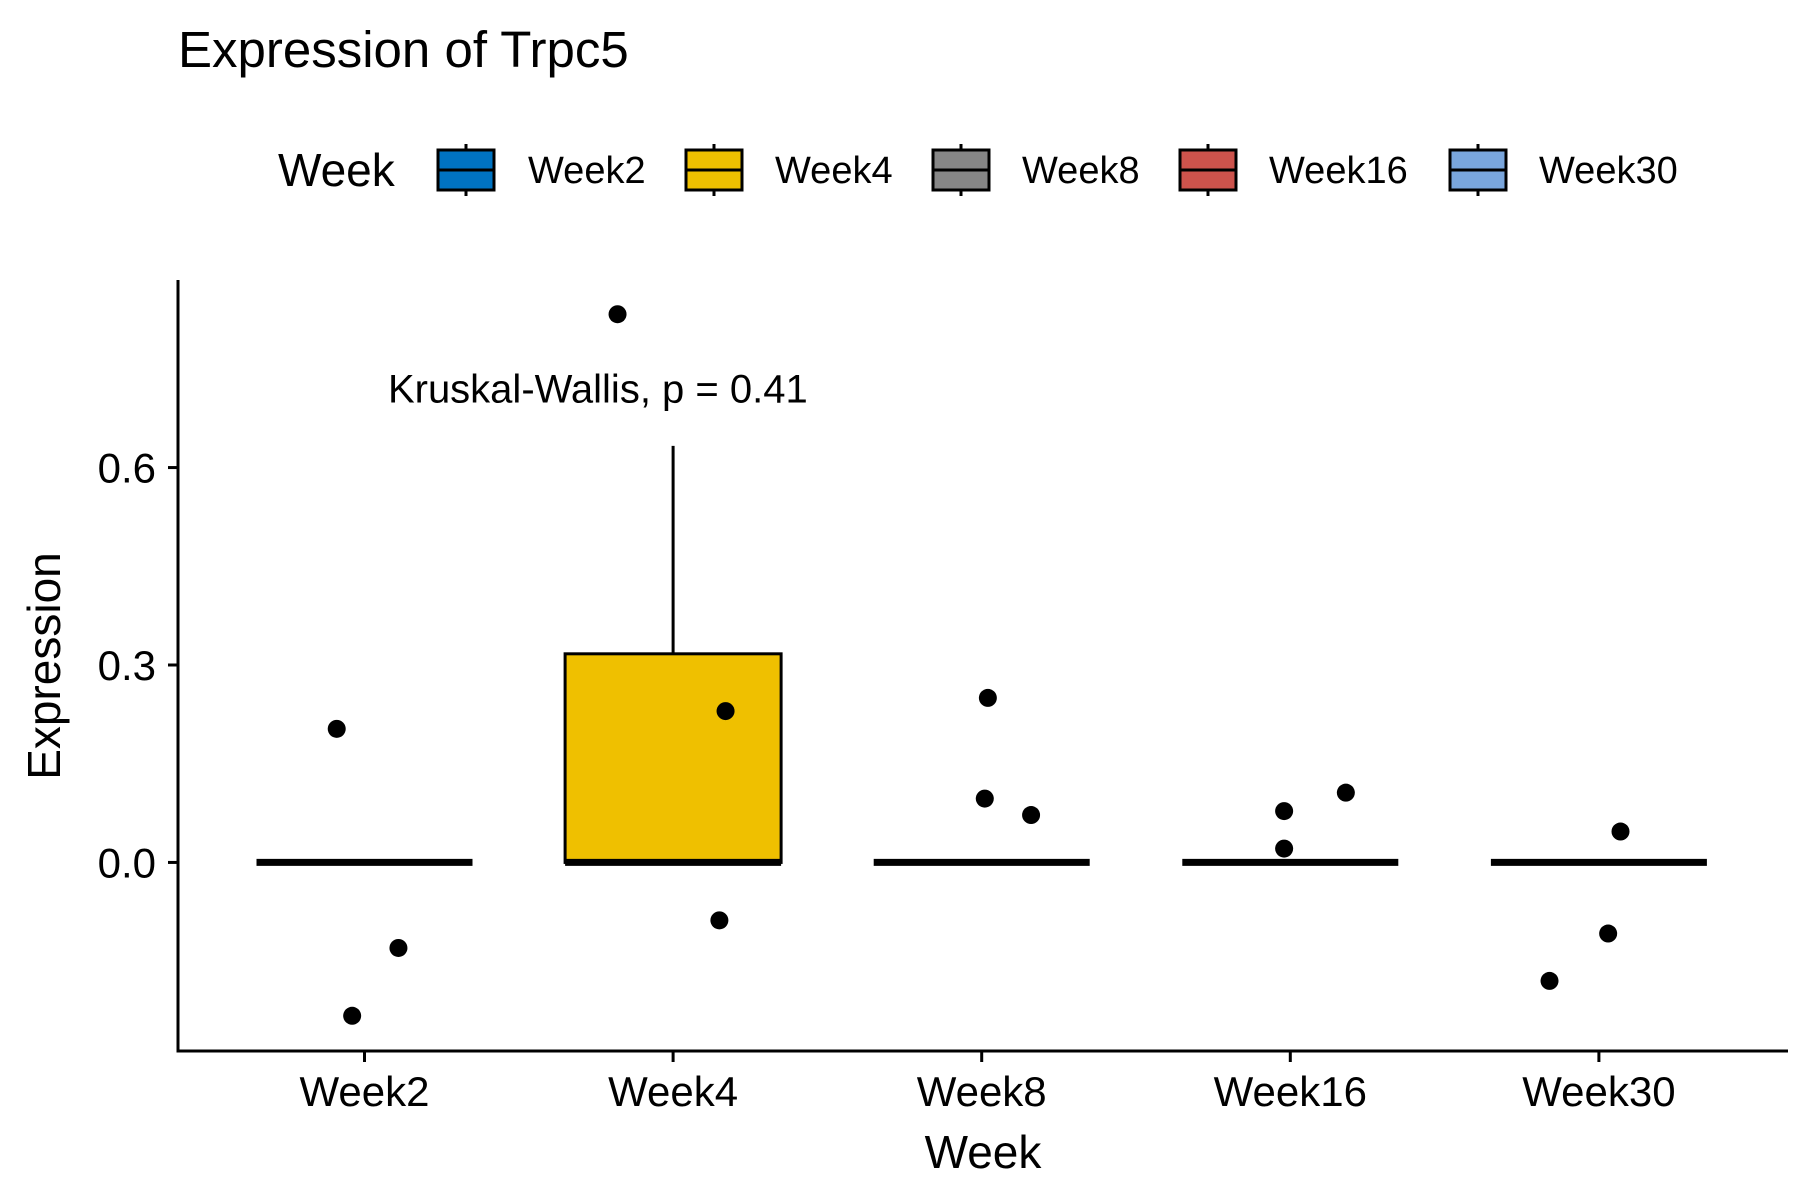  What do you see at coordinates (365, 1091) in the screenshot?
I see `x-tick-label-week2: Week2` at bounding box center [365, 1091].